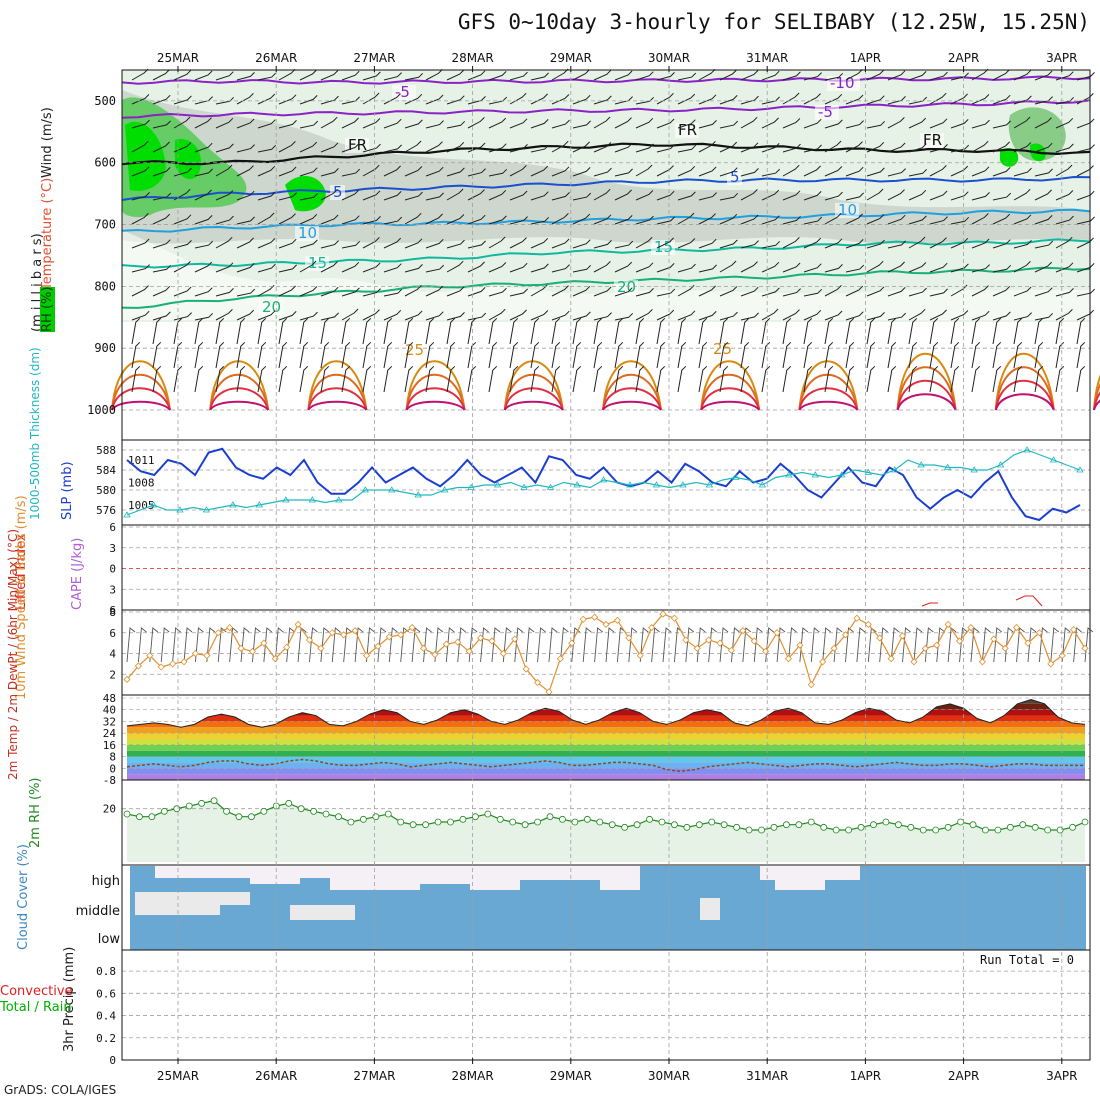 The image size is (1100, 1100). Describe the element at coordinates (963, 1076) in the screenshot. I see `date-label-bottom: 2APR` at that location.